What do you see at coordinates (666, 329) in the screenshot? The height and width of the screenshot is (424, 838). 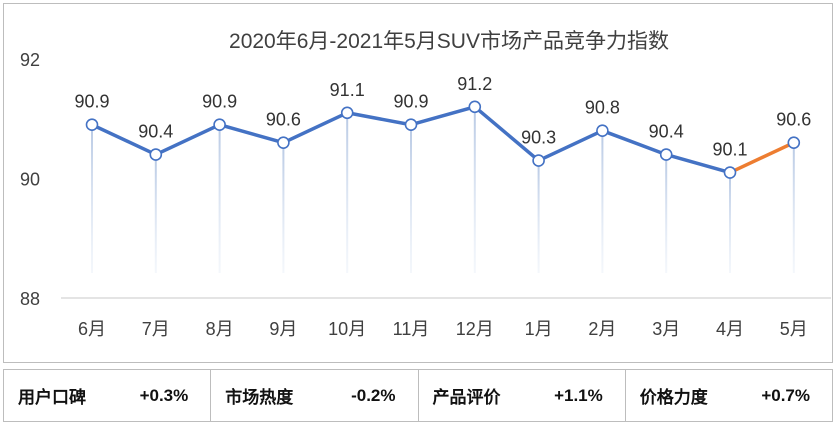 I see `x-tick-label: 3月` at bounding box center [666, 329].